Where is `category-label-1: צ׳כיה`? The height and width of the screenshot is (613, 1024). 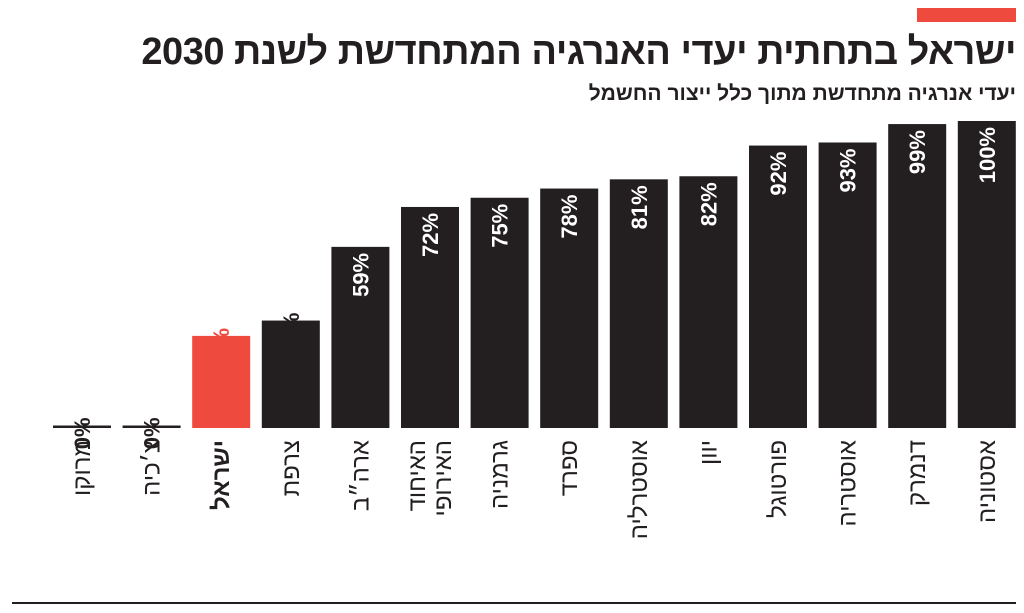
category-label-1: צ׳כיה is located at coordinates (152, 468).